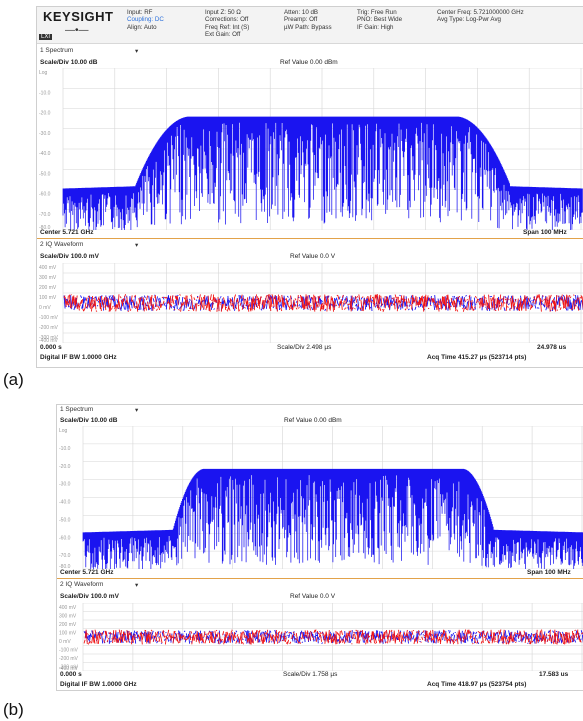  I want to click on panel-label-a: (a), so click(13, 379).